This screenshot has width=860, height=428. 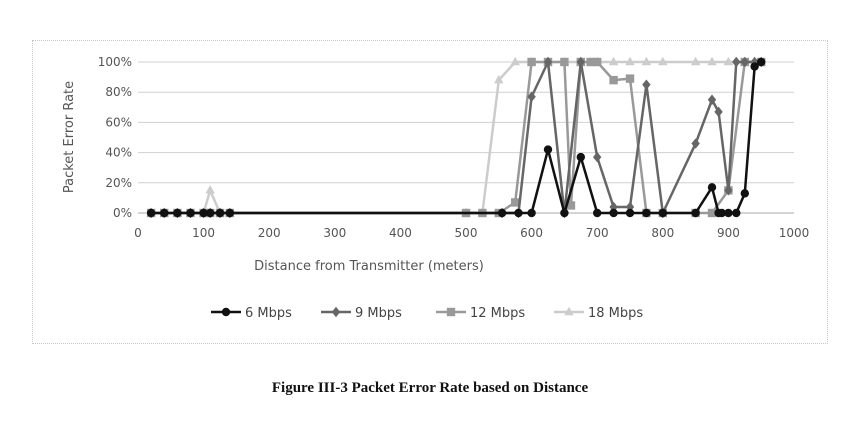 What do you see at coordinates (118, 183) in the screenshot?
I see `y-tick-label: 20%` at bounding box center [118, 183].